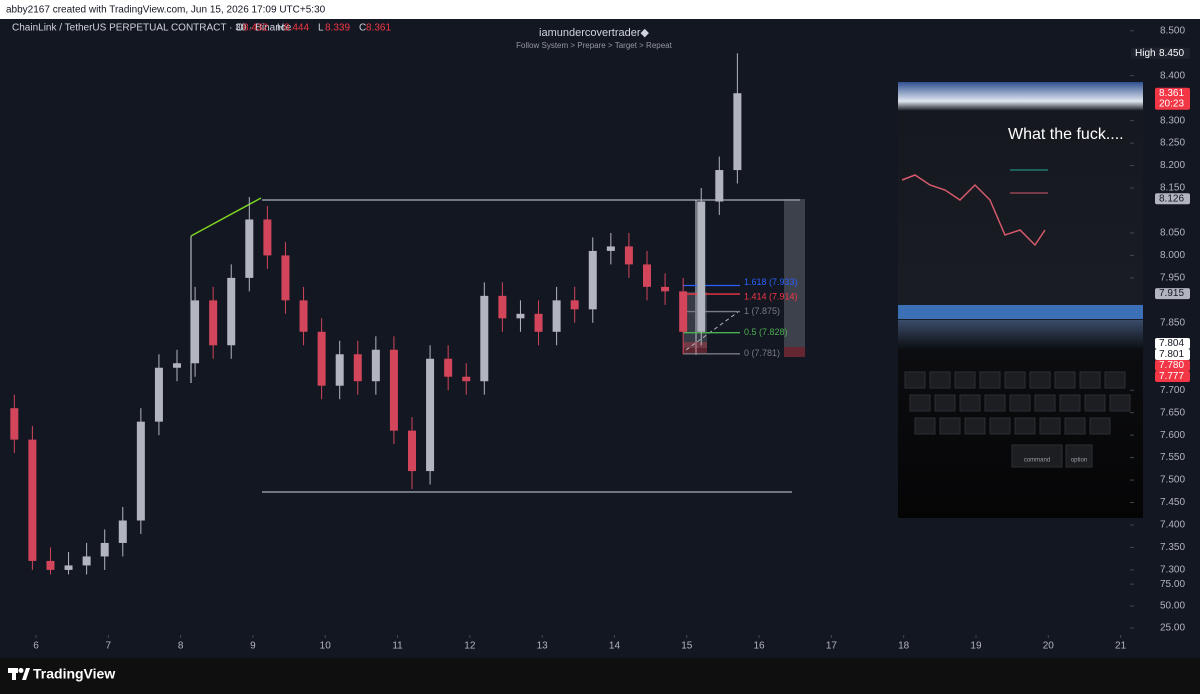 The height and width of the screenshot is (694, 1200). I want to click on price-badge-label: 7.804, so click(1171, 343).